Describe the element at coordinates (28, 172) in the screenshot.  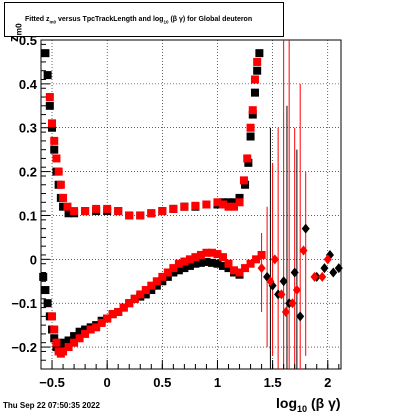
I see `y-tick-label: 0.2` at that location.